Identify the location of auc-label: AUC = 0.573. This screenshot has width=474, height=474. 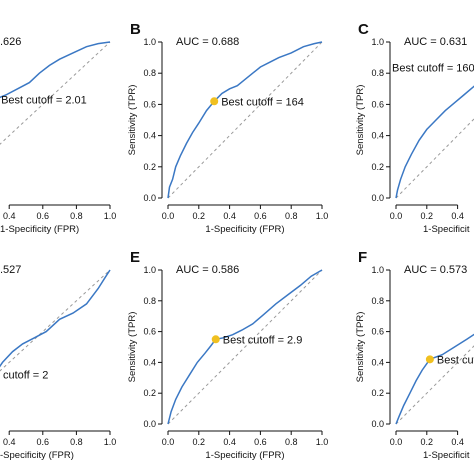
(435, 270).